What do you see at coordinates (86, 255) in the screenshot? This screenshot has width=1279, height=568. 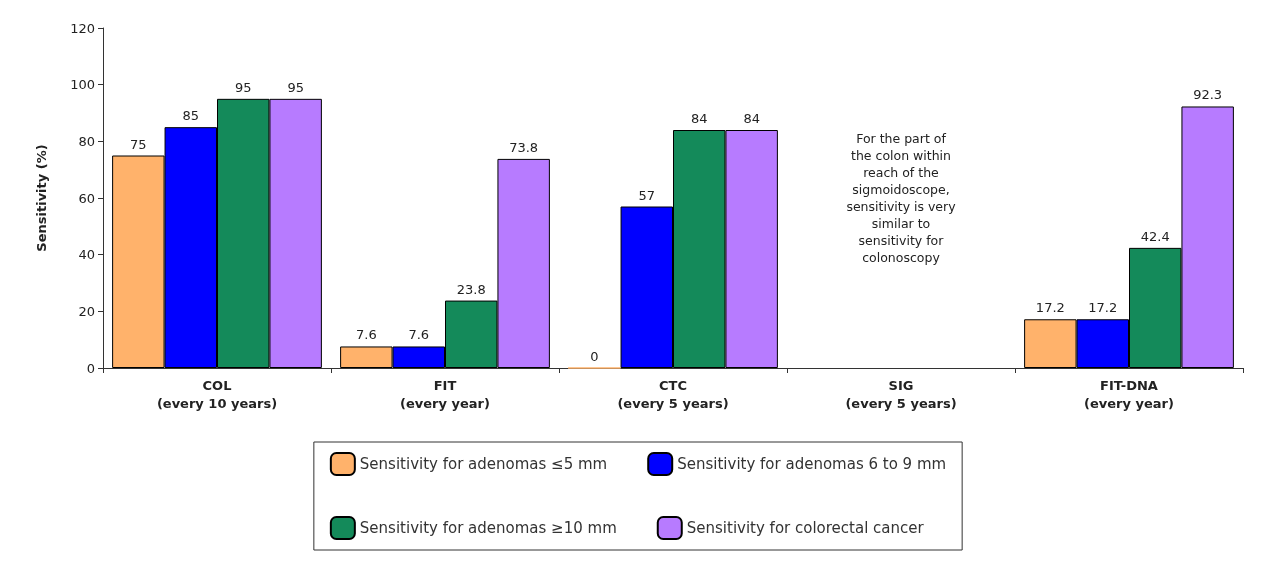 I see `y-tick-label: 40` at bounding box center [86, 255].